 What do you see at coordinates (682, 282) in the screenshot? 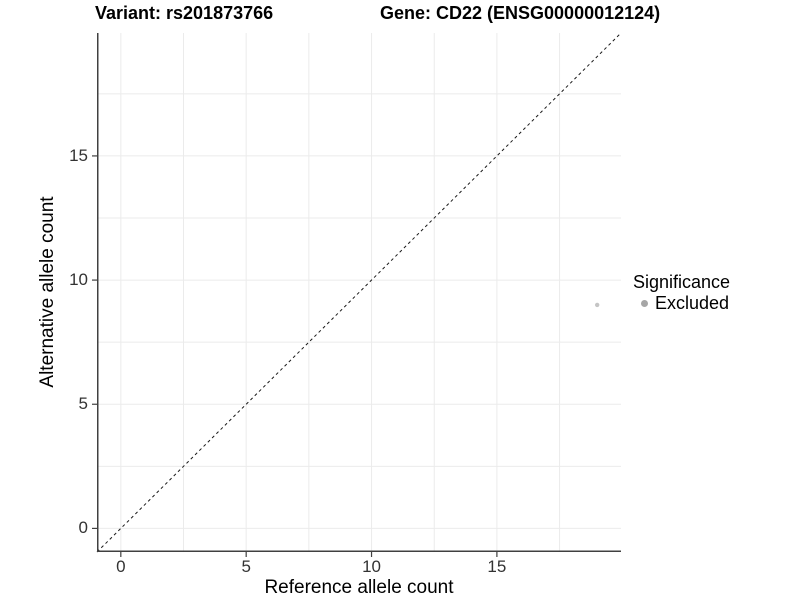
I see `legend-title: Significance` at bounding box center [682, 282].